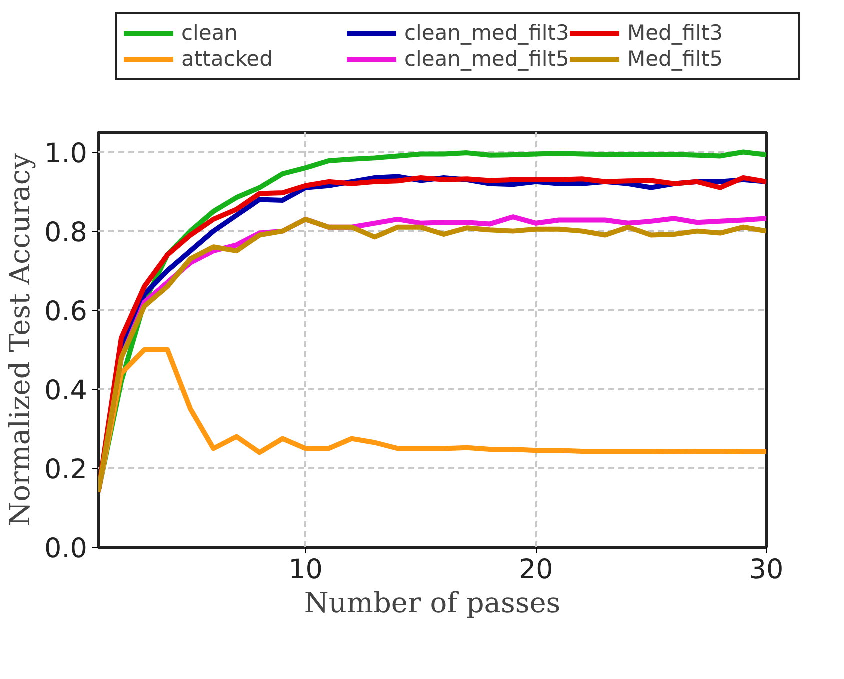  I want to click on y-tick-label: 0.4, so click(66, 390).